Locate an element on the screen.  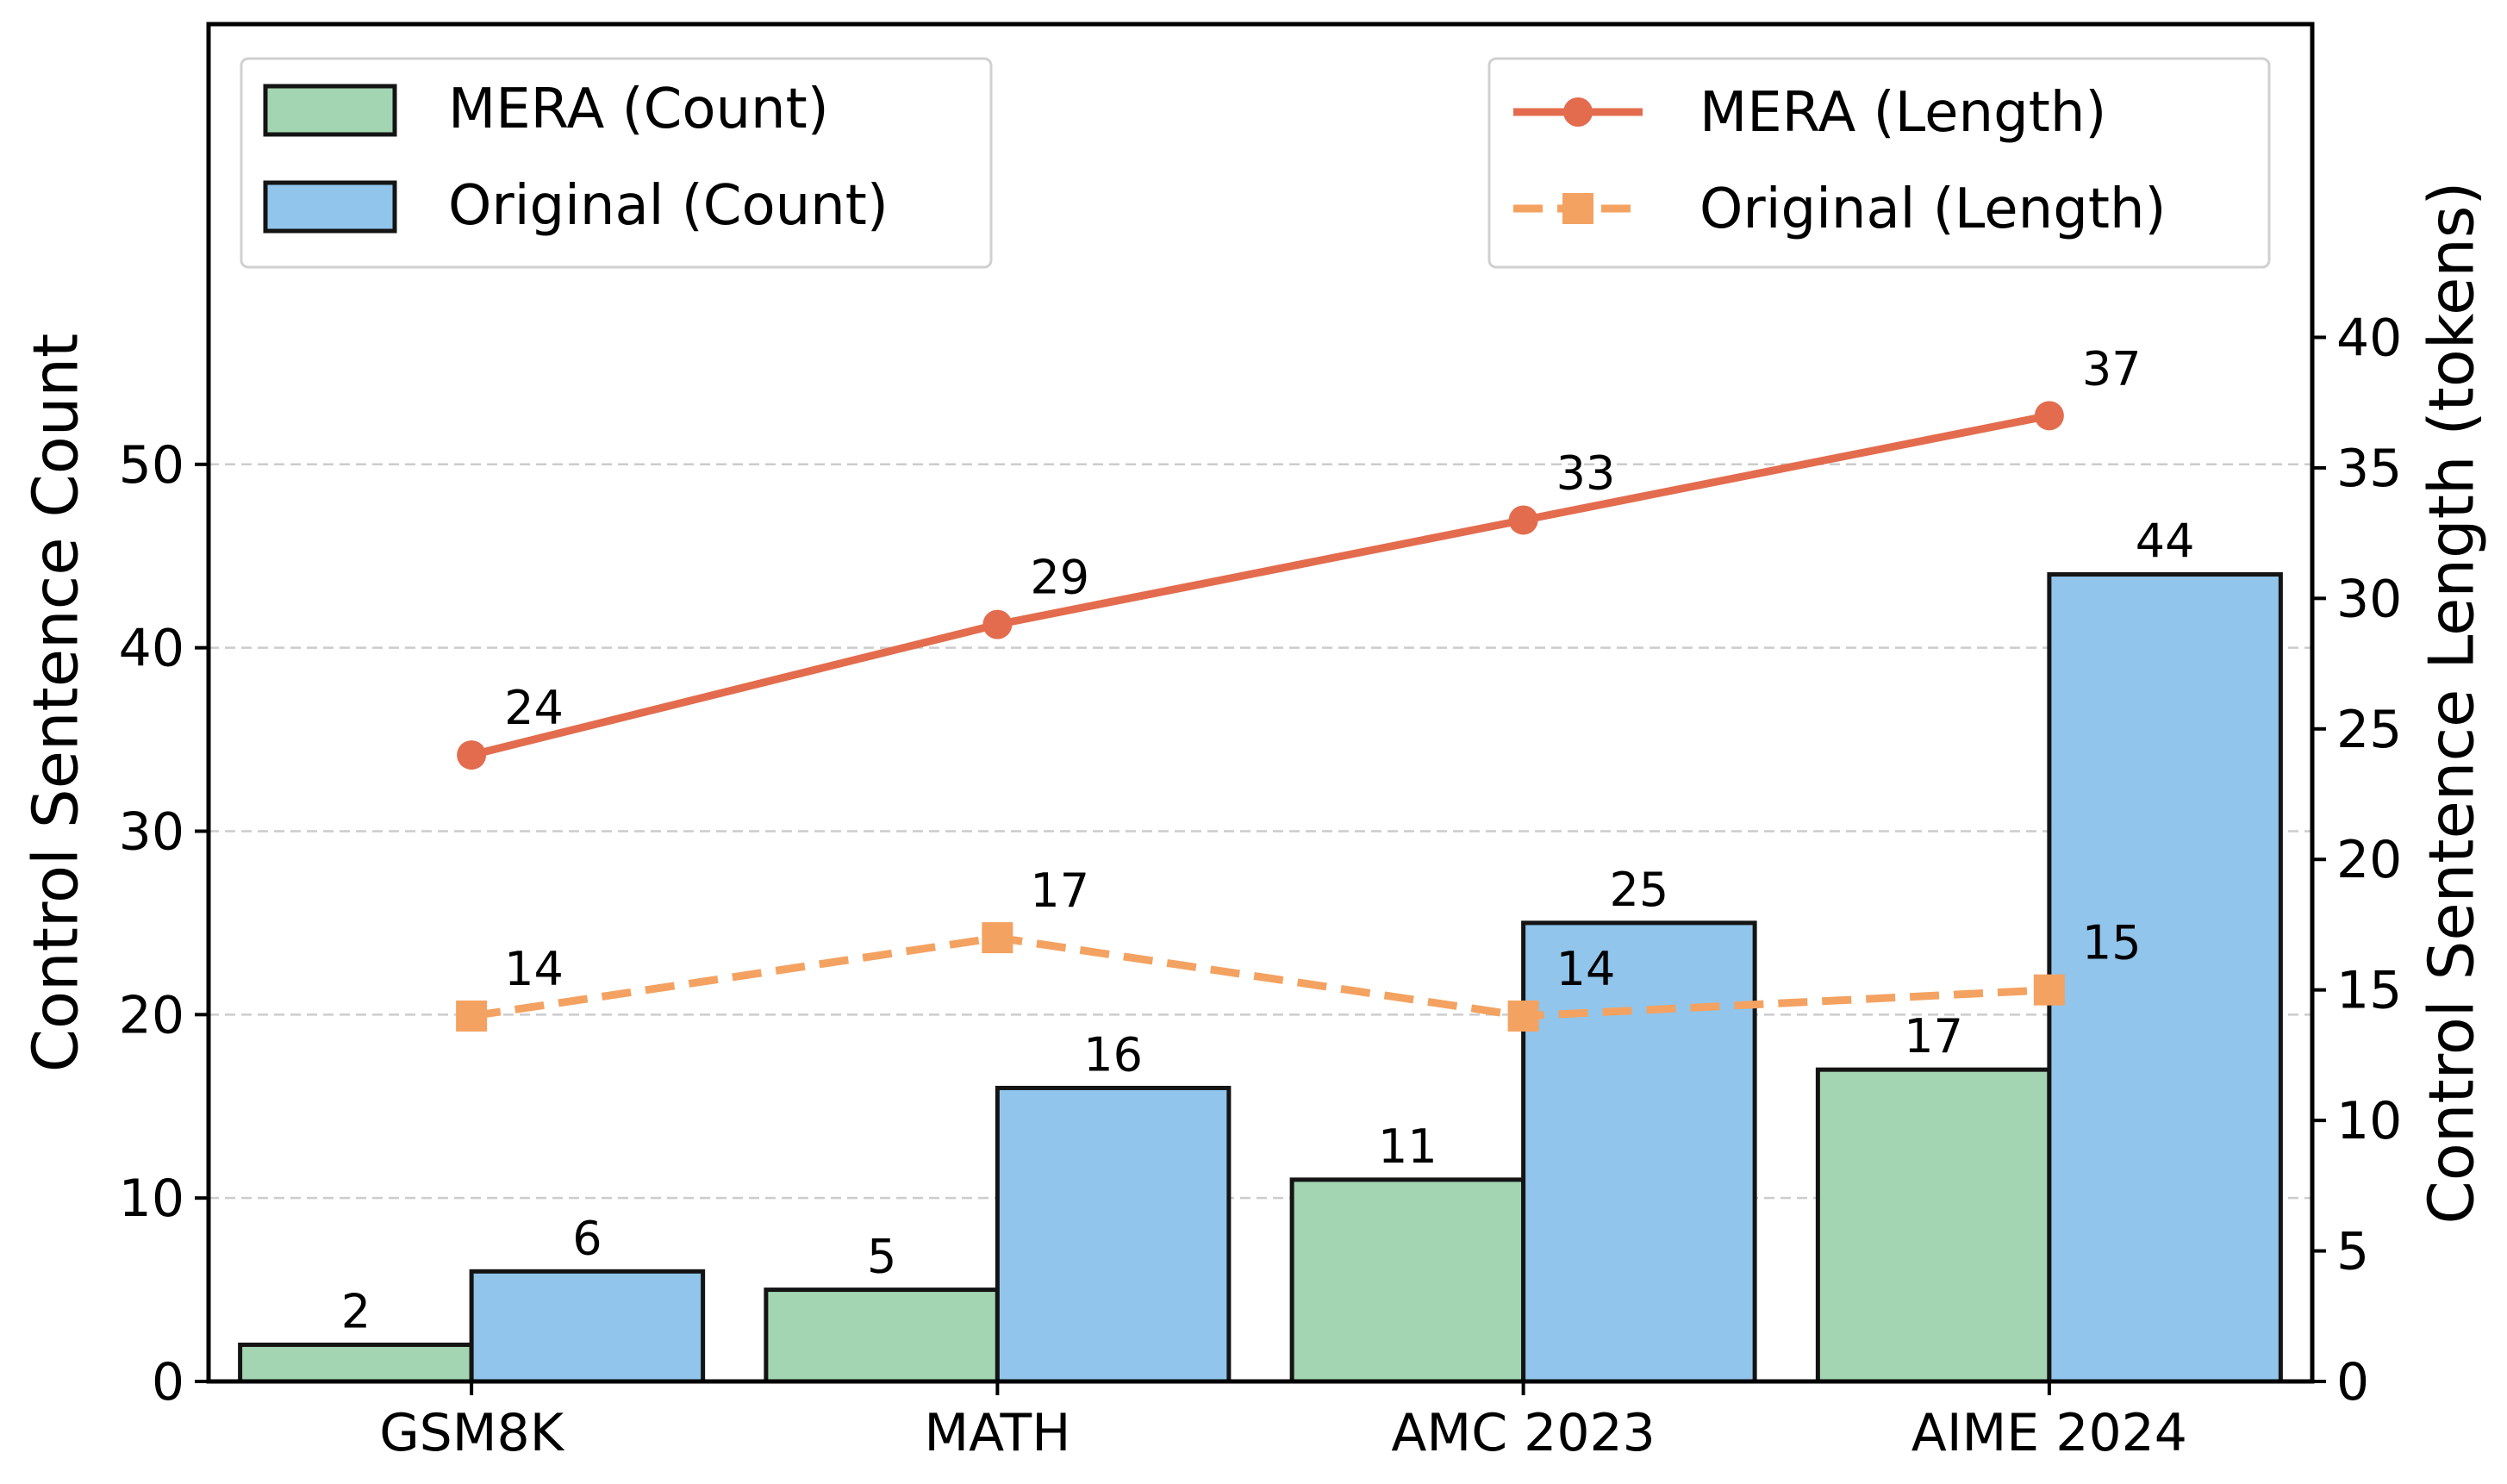
y2-tick-label: 0 is located at coordinates (2352, 1382).